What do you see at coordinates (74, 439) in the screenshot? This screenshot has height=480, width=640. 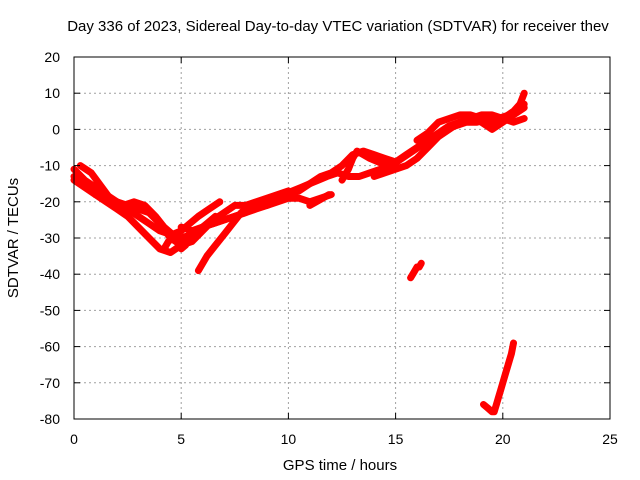 I see `x-tick-label: 0` at bounding box center [74, 439].